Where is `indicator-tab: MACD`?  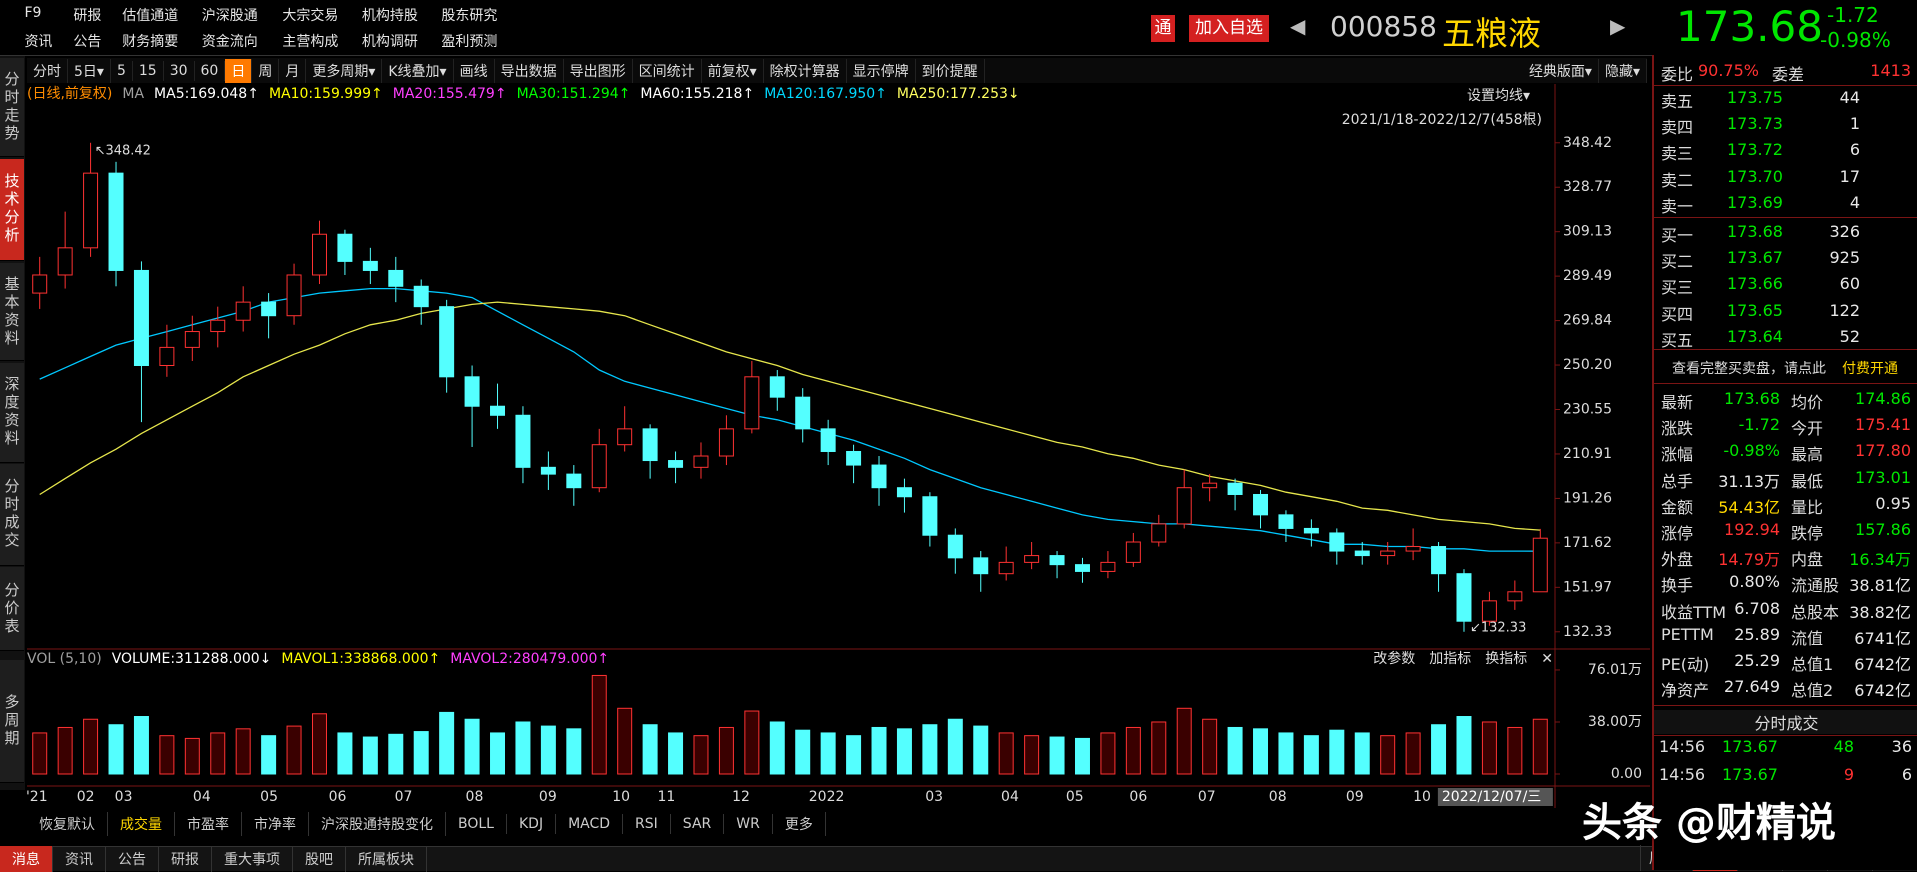
indicator-tab: MACD is located at coordinates (590, 824).